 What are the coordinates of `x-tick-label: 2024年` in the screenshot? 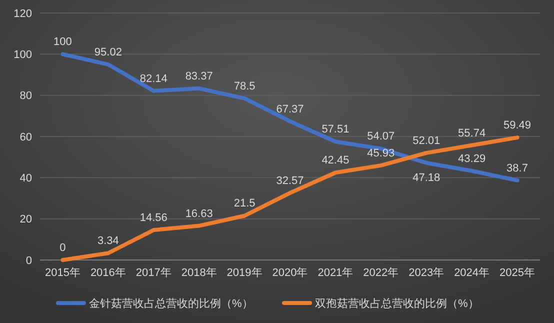 It's located at (472, 273).